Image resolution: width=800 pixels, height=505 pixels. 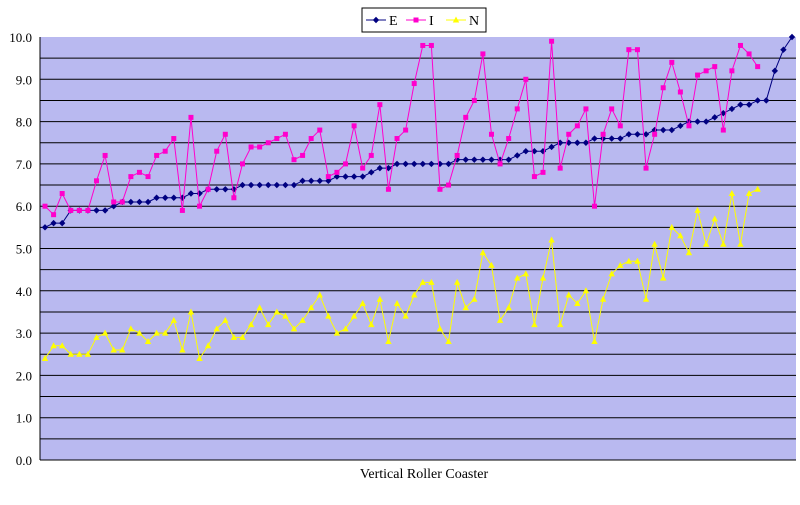 I want to click on x-axis-title: Vertical Roller Coaster, so click(x=424, y=474).